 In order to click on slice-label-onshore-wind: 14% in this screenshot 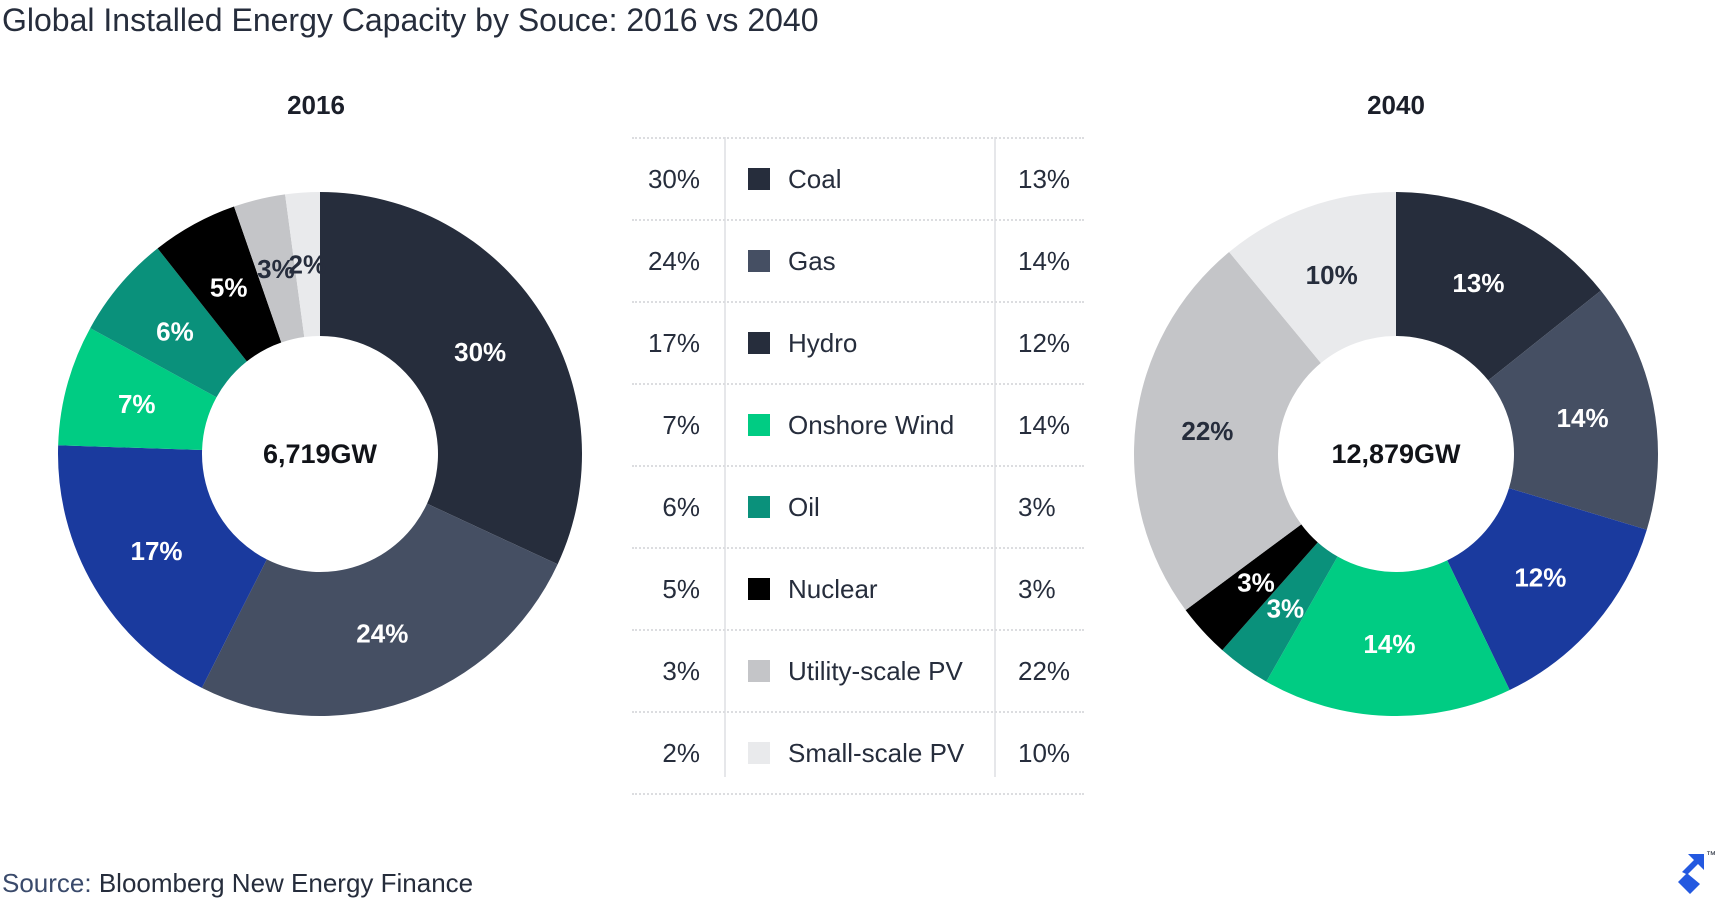, I will do `click(1389, 644)`.